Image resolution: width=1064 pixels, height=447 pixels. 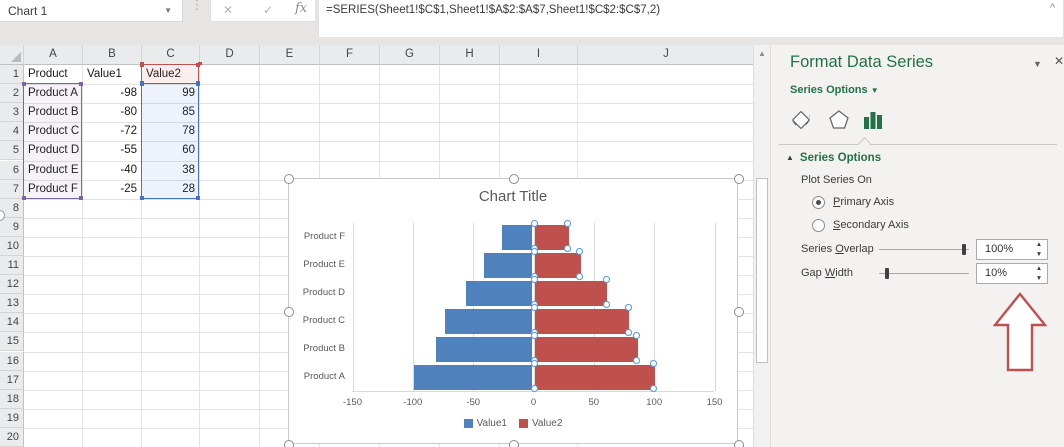 I want to click on cell: Product D, so click(x=54, y=150).